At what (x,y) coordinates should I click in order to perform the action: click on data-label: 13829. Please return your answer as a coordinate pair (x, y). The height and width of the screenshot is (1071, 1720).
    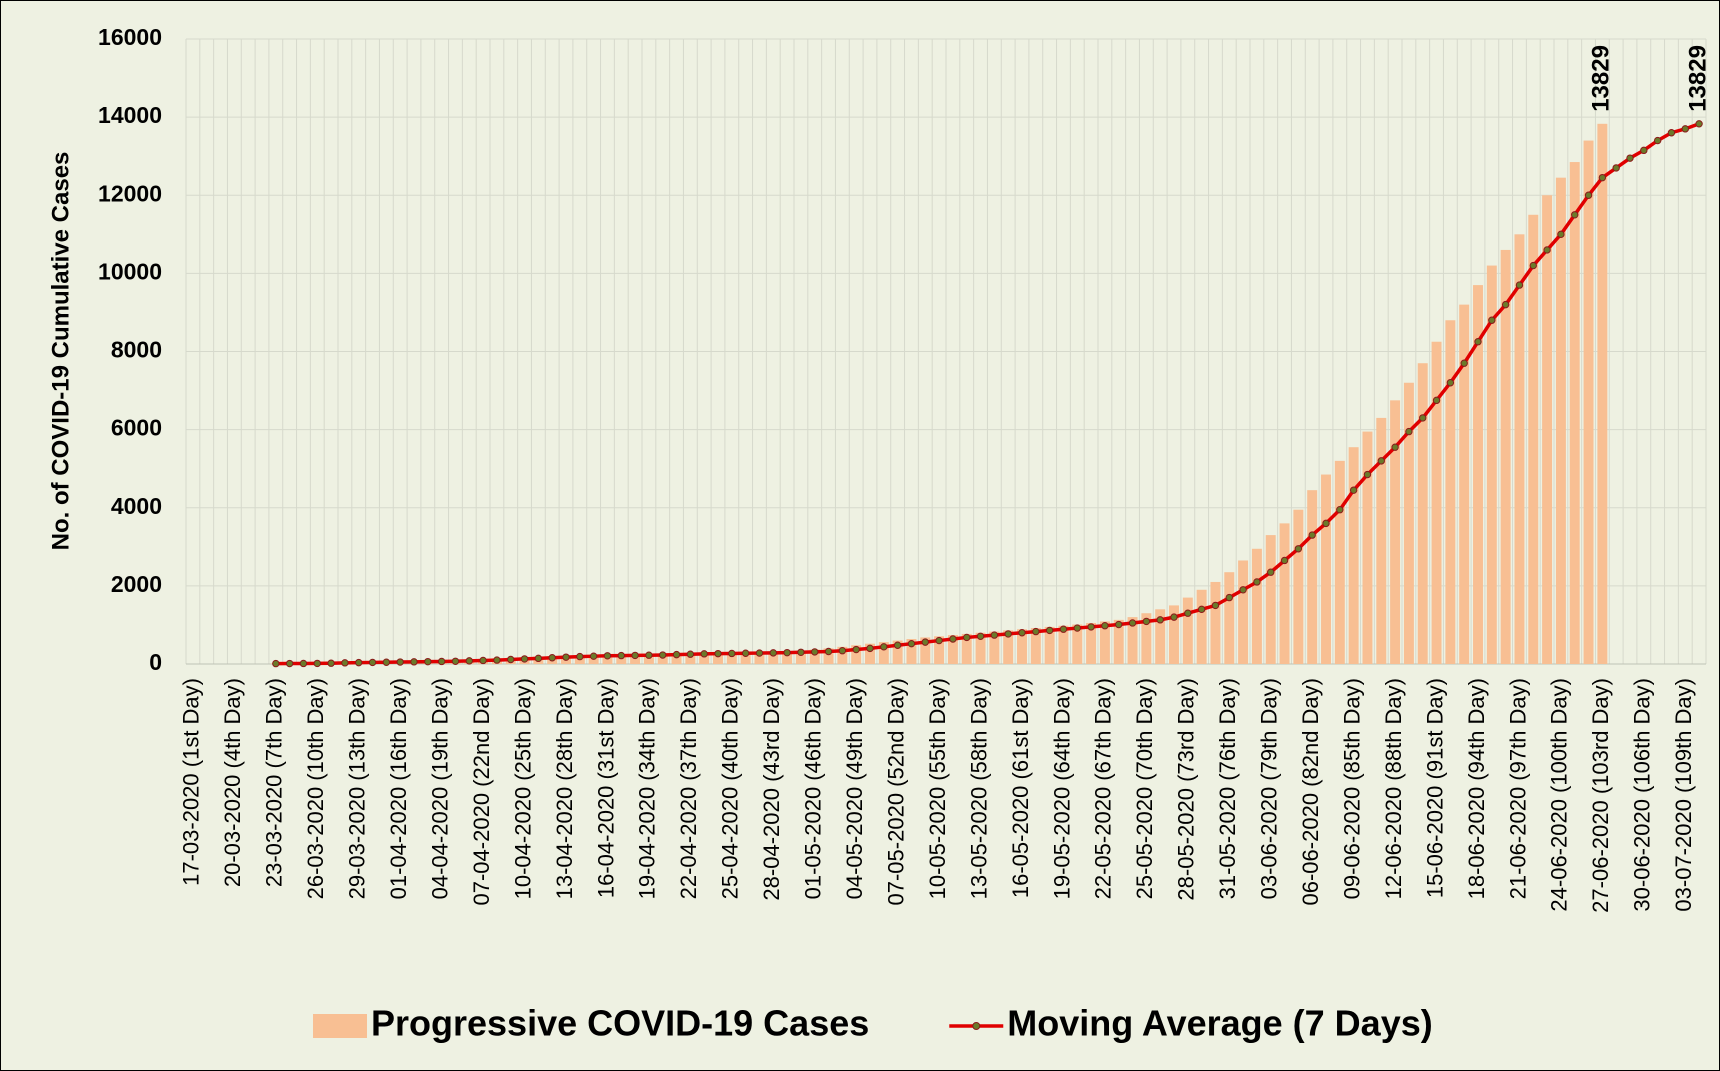
    Looking at the image, I should click on (1697, 78).